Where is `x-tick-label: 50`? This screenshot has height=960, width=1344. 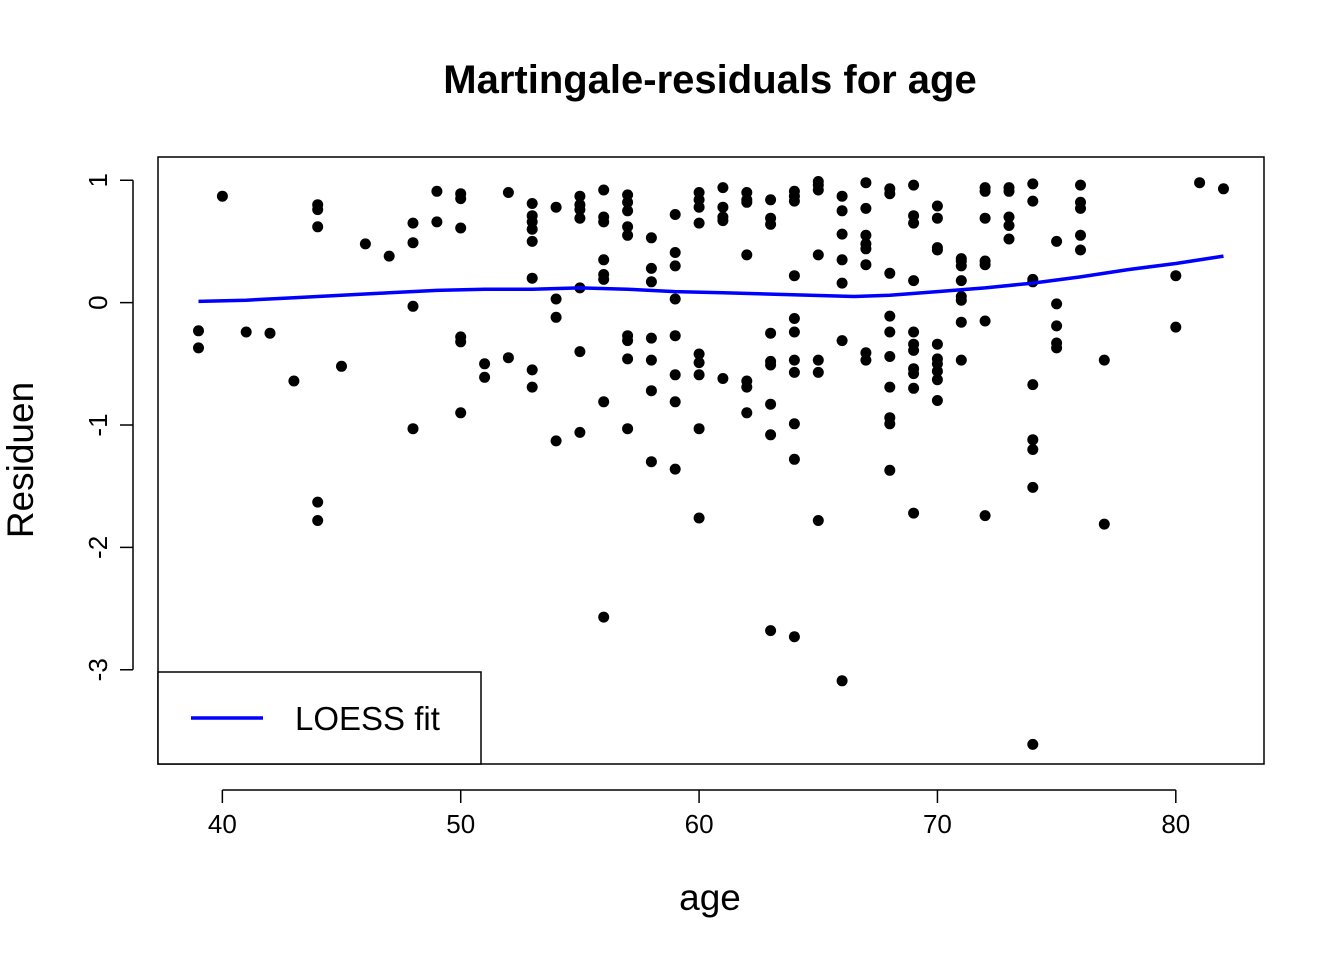 x-tick-label: 50 is located at coordinates (460, 824).